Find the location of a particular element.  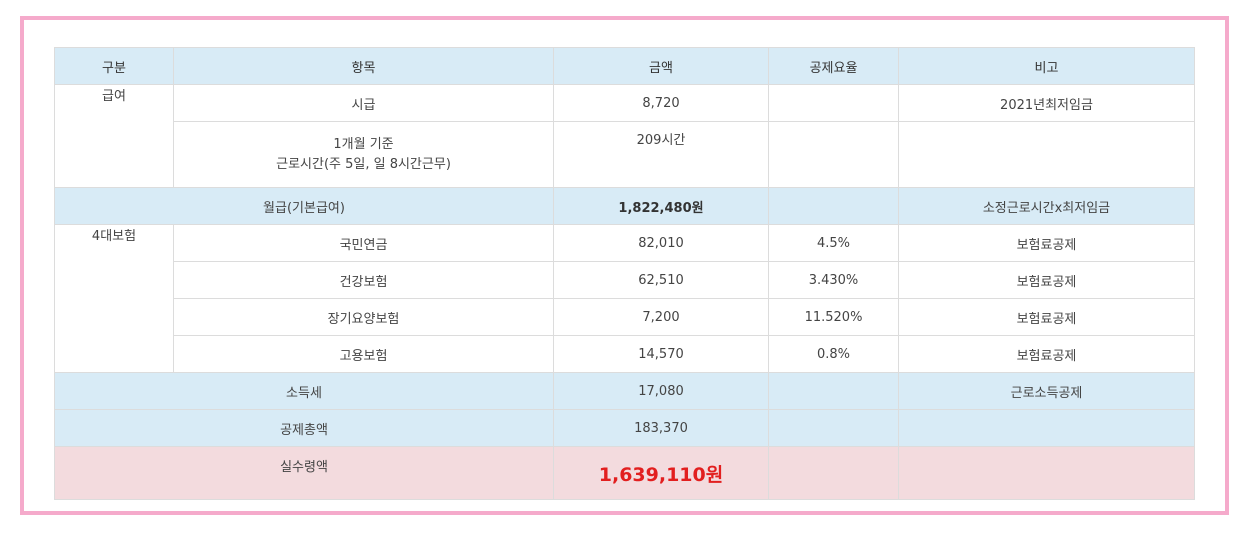

item-cell: 1개월 기준 근로시간(주 5일, 일 8시간근무) is located at coordinates (363, 154).